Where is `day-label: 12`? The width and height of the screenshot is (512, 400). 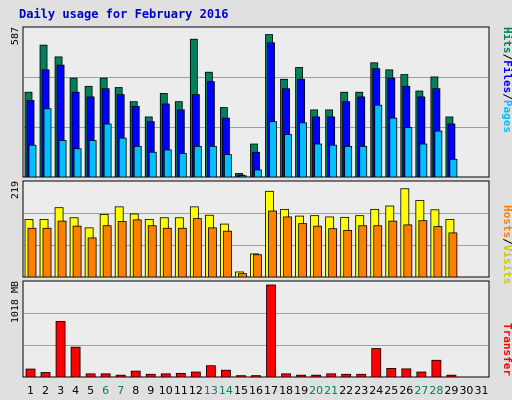
day-label: 12 is located at coordinates (196, 390).